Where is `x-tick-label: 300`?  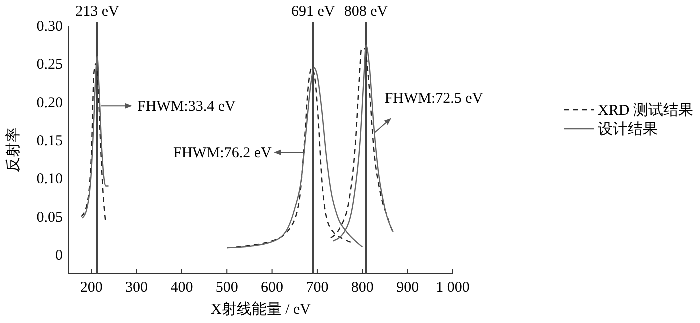
x-tick-label: 300 is located at coordinates (137, 288).